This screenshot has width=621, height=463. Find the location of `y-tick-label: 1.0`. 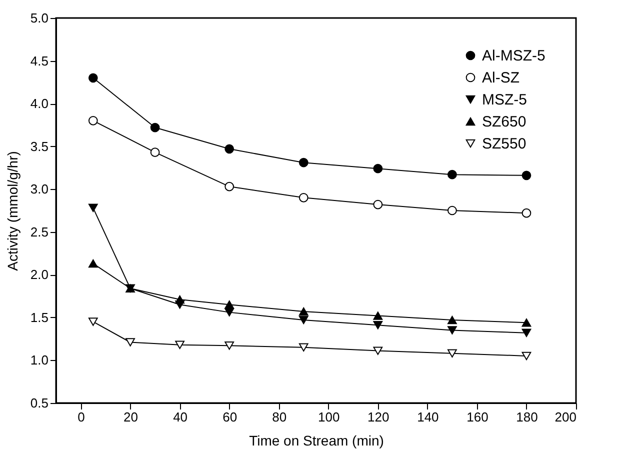

y-tick-label: 1.0 is located at coordinates (39, 360).